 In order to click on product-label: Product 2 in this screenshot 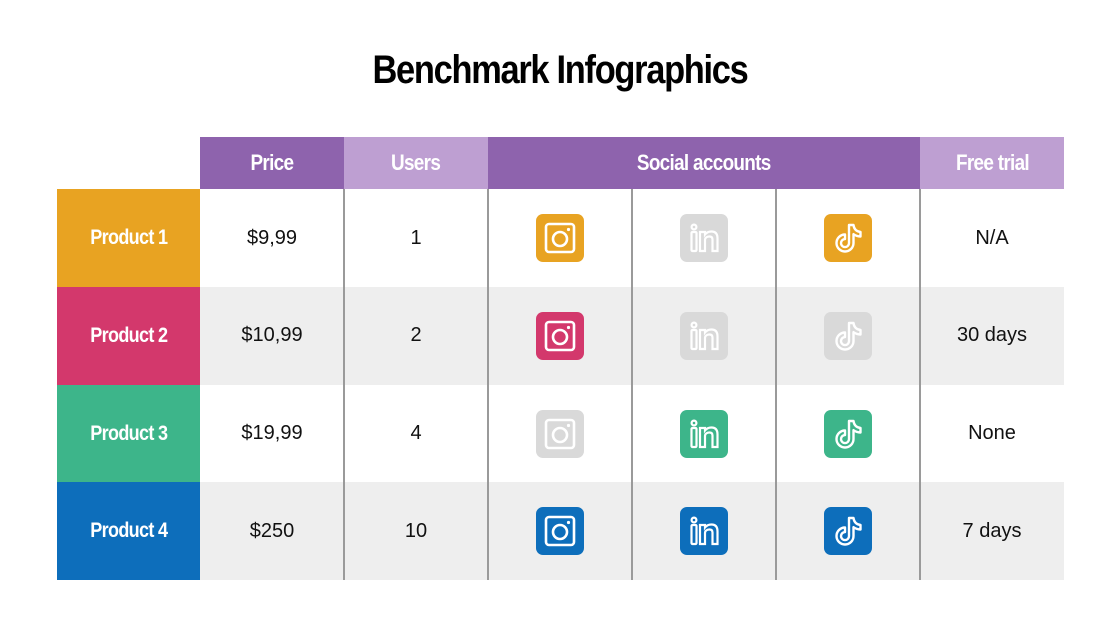, I will do `click(128, 335)`.